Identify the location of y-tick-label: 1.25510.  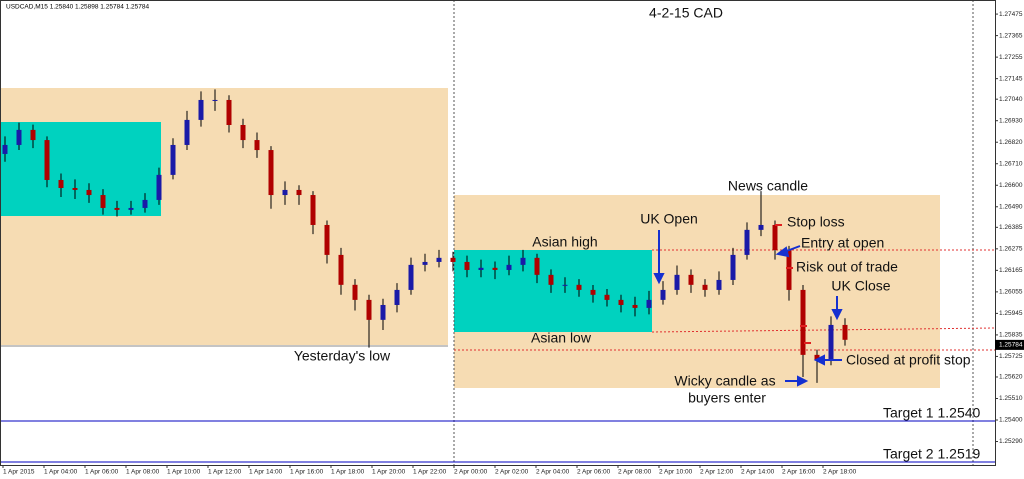
(1011, 398).